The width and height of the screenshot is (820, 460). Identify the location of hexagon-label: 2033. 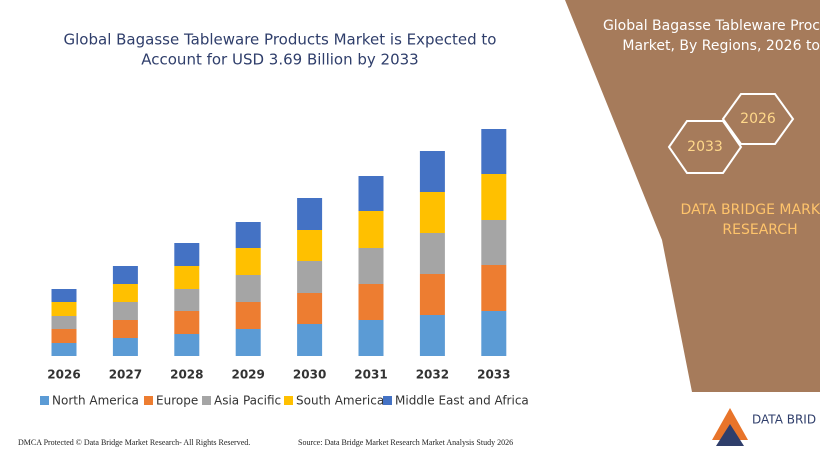
(705, 147).